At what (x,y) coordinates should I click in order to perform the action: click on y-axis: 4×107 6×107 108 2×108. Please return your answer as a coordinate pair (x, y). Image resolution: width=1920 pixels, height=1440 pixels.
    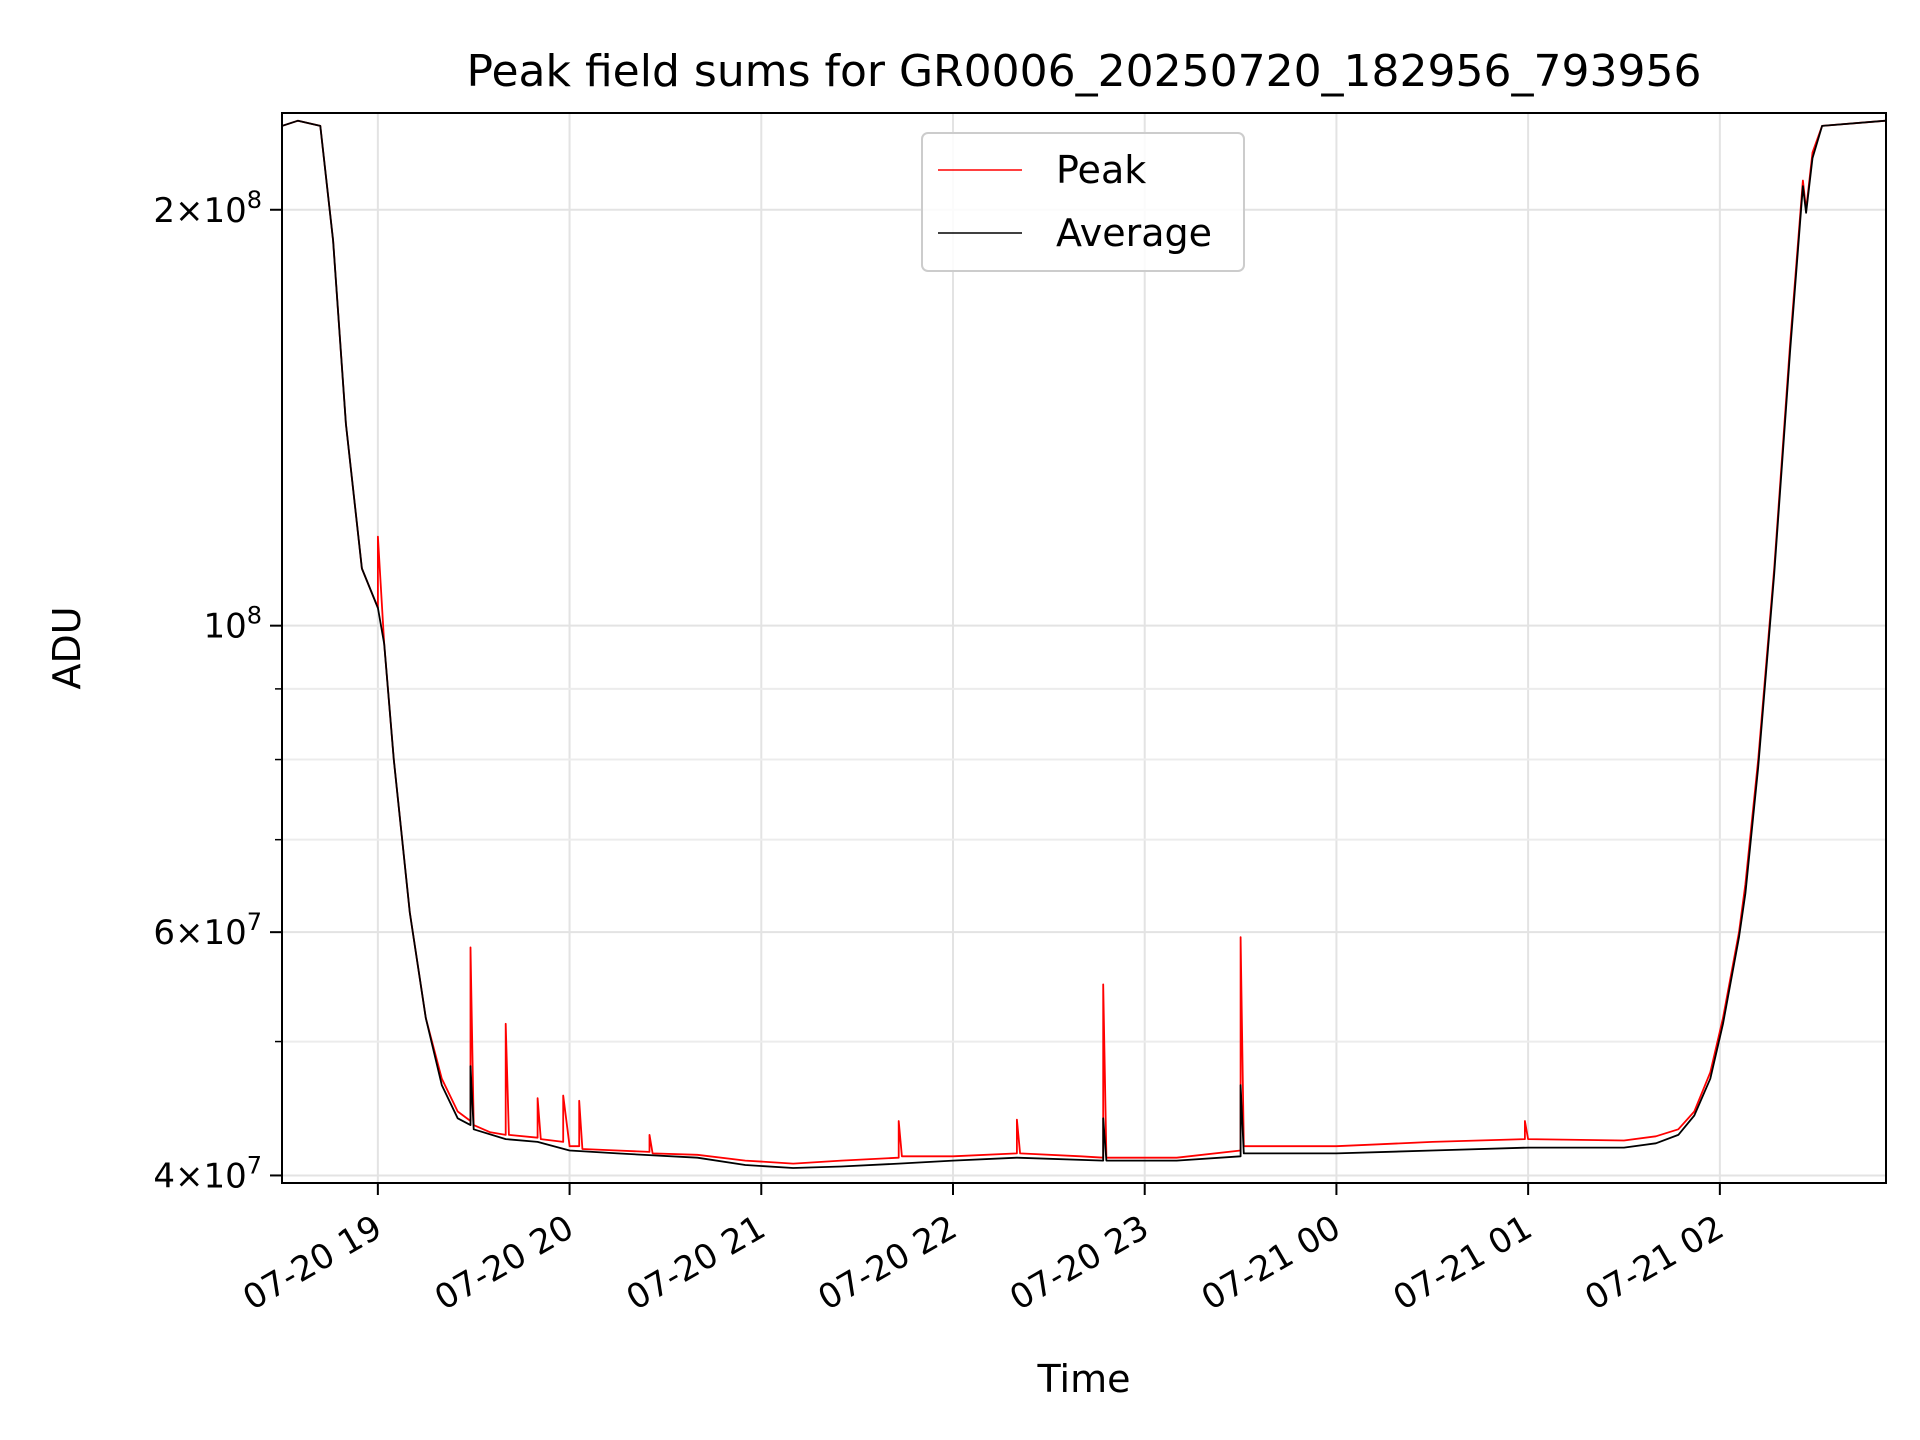
    Looking at the image, I should click on (217, 691).